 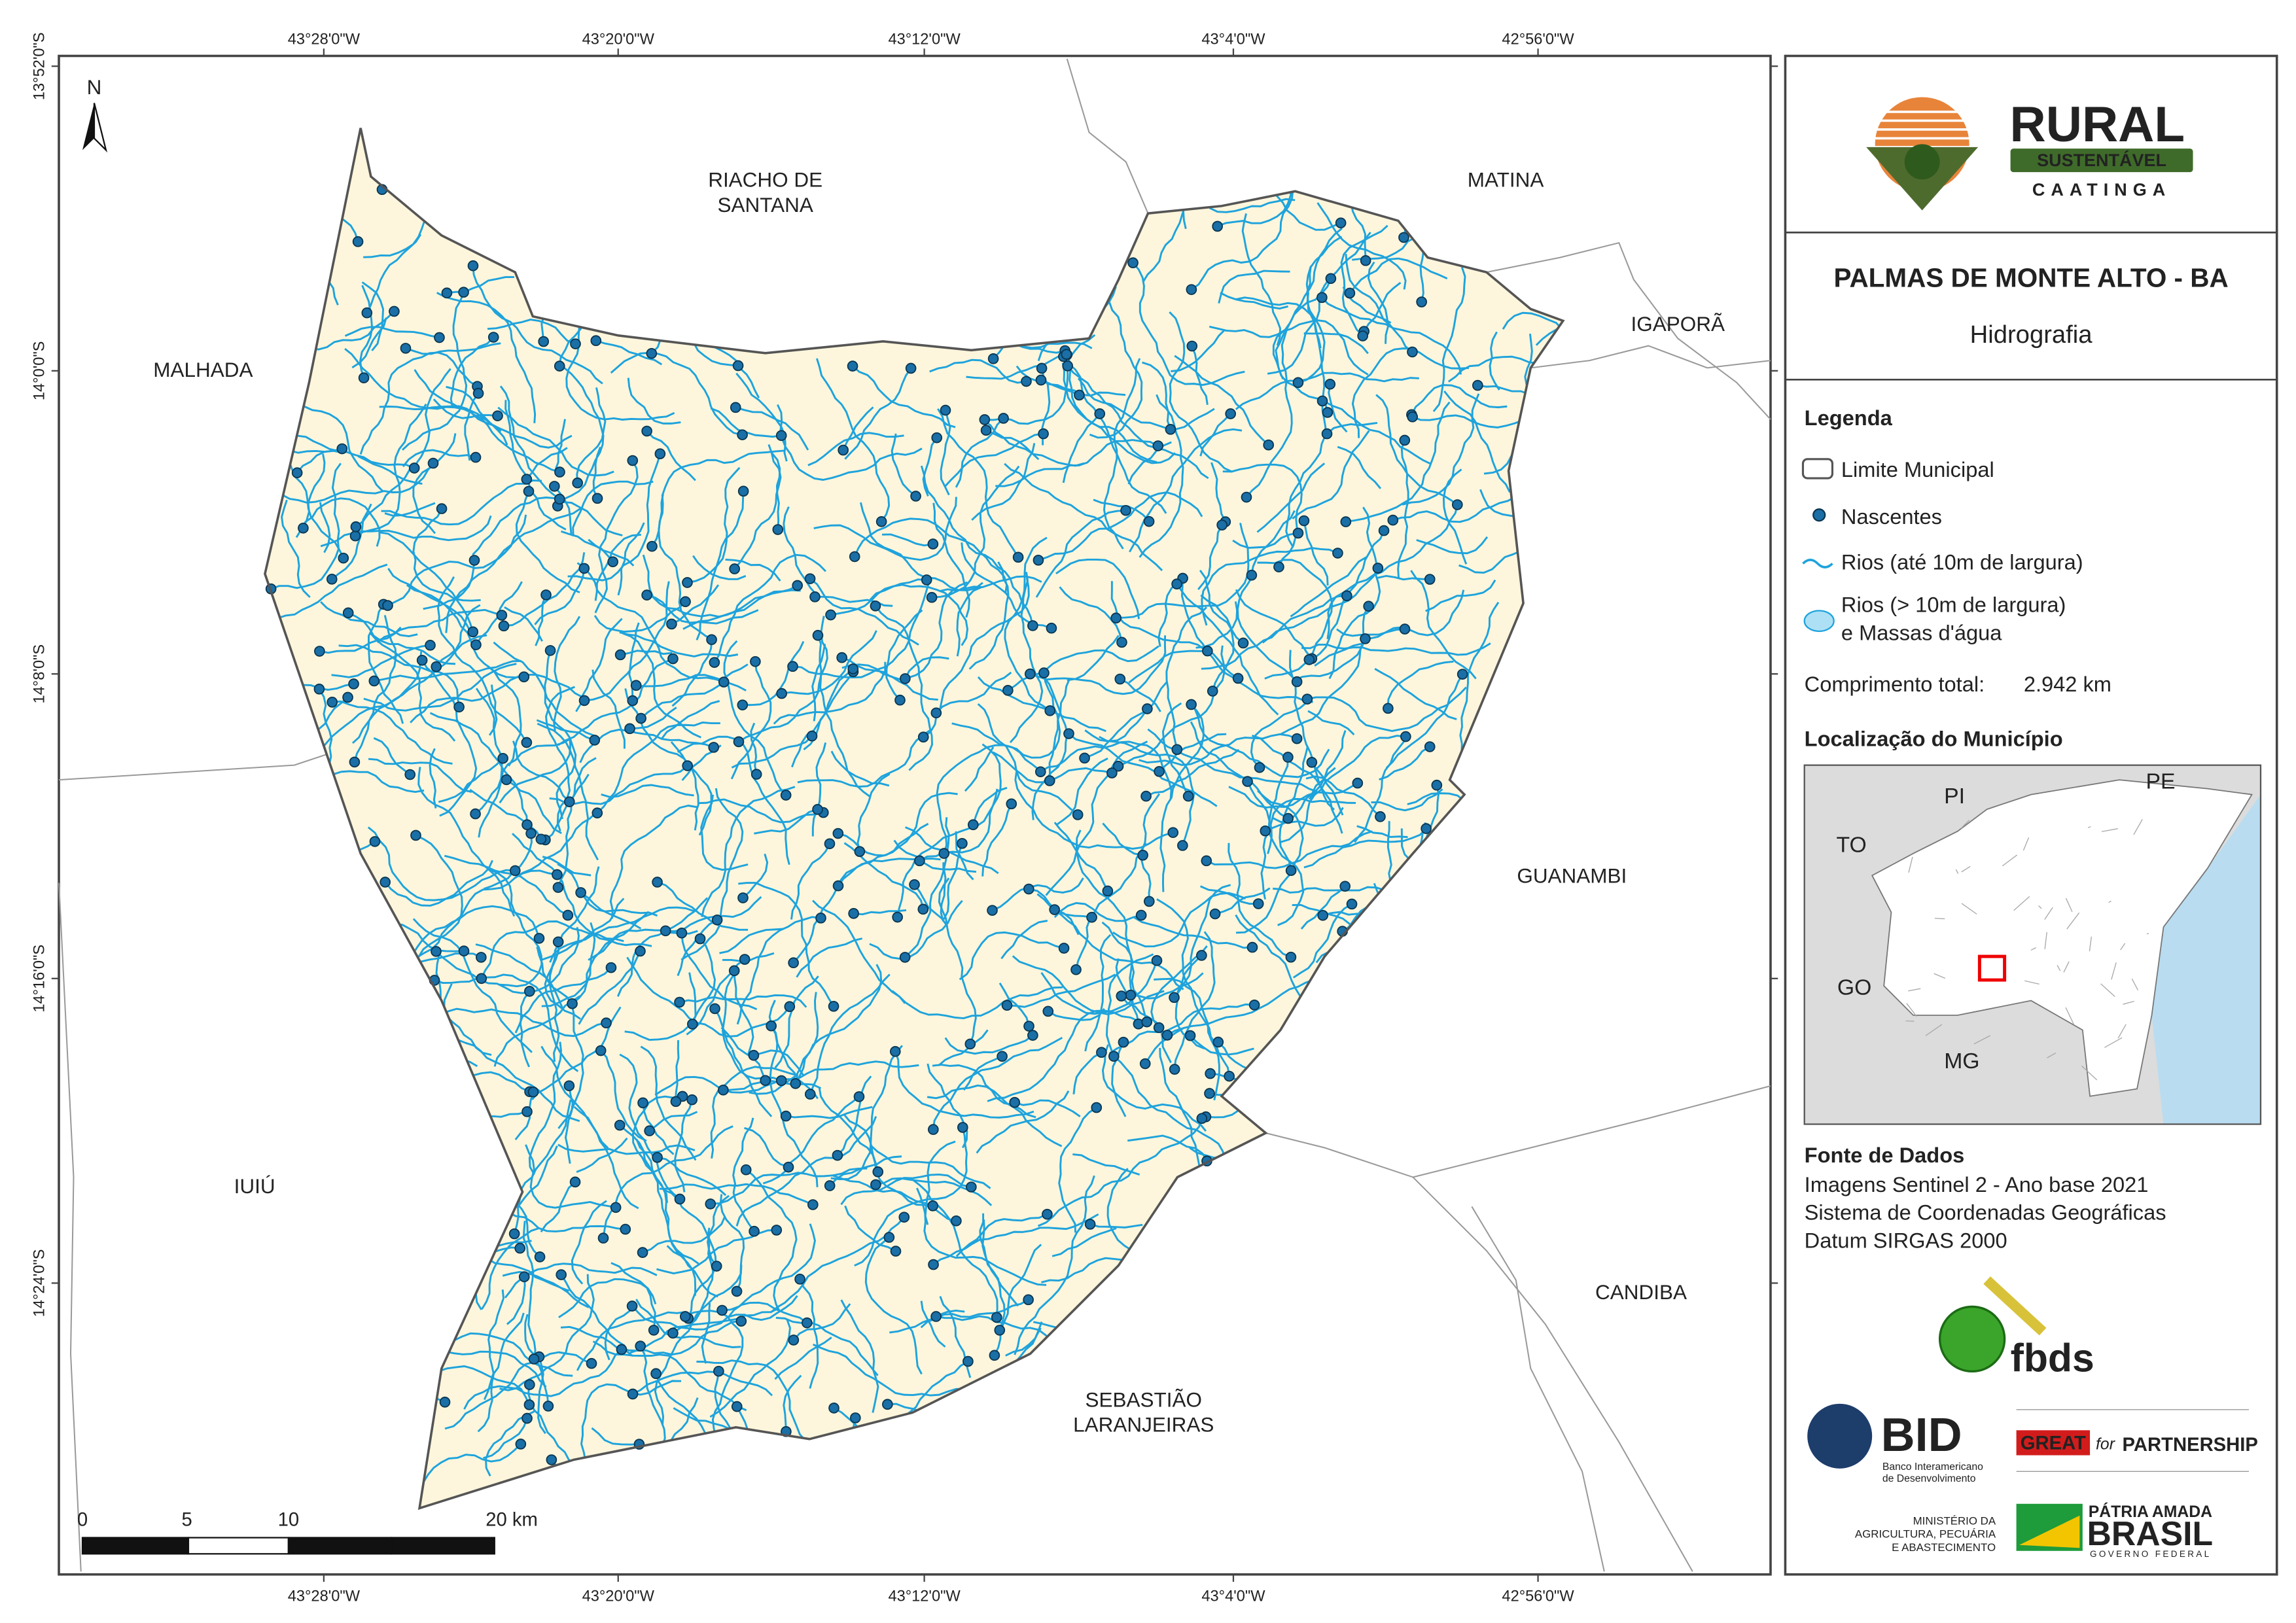 What do you see at coordinates (95, 87) in the screenshot?
I see `north-label: N` at bounding box center [95, 87].